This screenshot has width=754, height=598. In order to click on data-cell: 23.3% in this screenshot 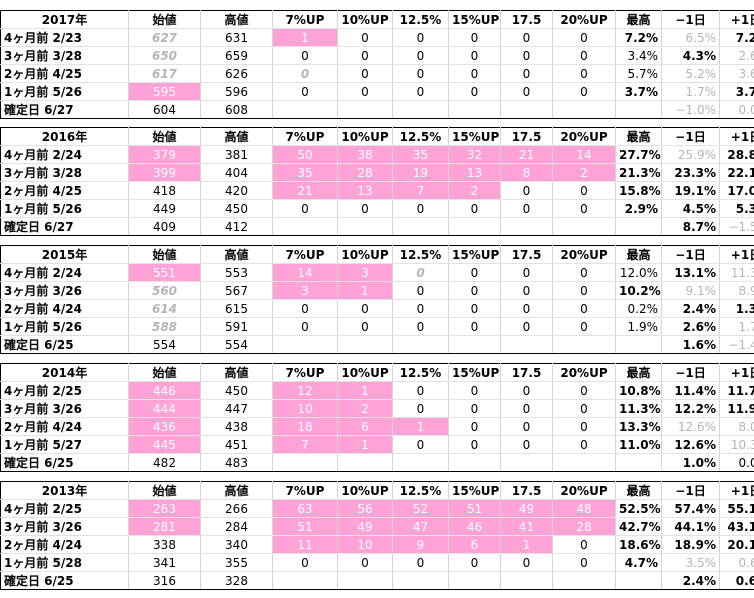, I will do `click(690, 172)`.